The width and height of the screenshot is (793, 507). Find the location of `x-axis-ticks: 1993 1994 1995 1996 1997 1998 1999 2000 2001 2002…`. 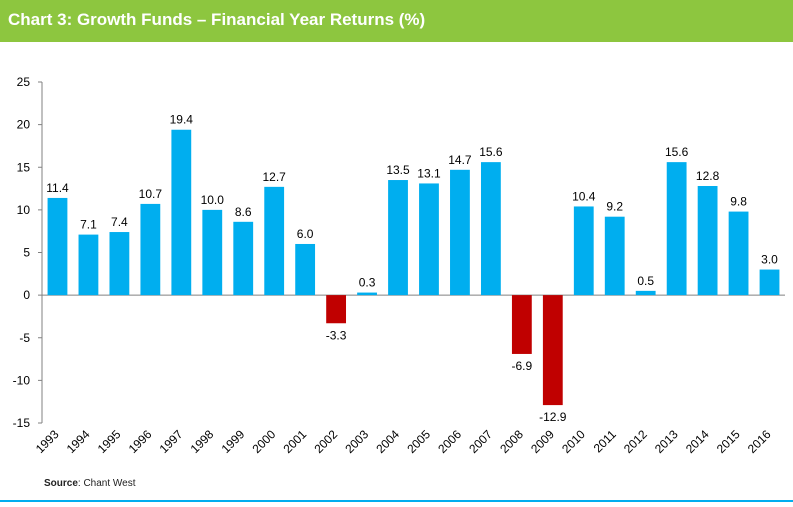

x-axis-ticks: 1993 1994 1995 1996 1997 1998 1999 2000 2001 2002… is located at coordinates (403, 441).